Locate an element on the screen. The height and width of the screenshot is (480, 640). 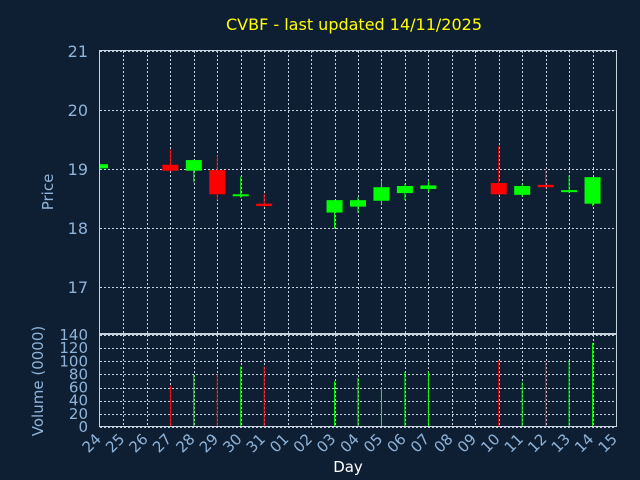
x-tick-label: 06 is located at coordinates (397, 443).